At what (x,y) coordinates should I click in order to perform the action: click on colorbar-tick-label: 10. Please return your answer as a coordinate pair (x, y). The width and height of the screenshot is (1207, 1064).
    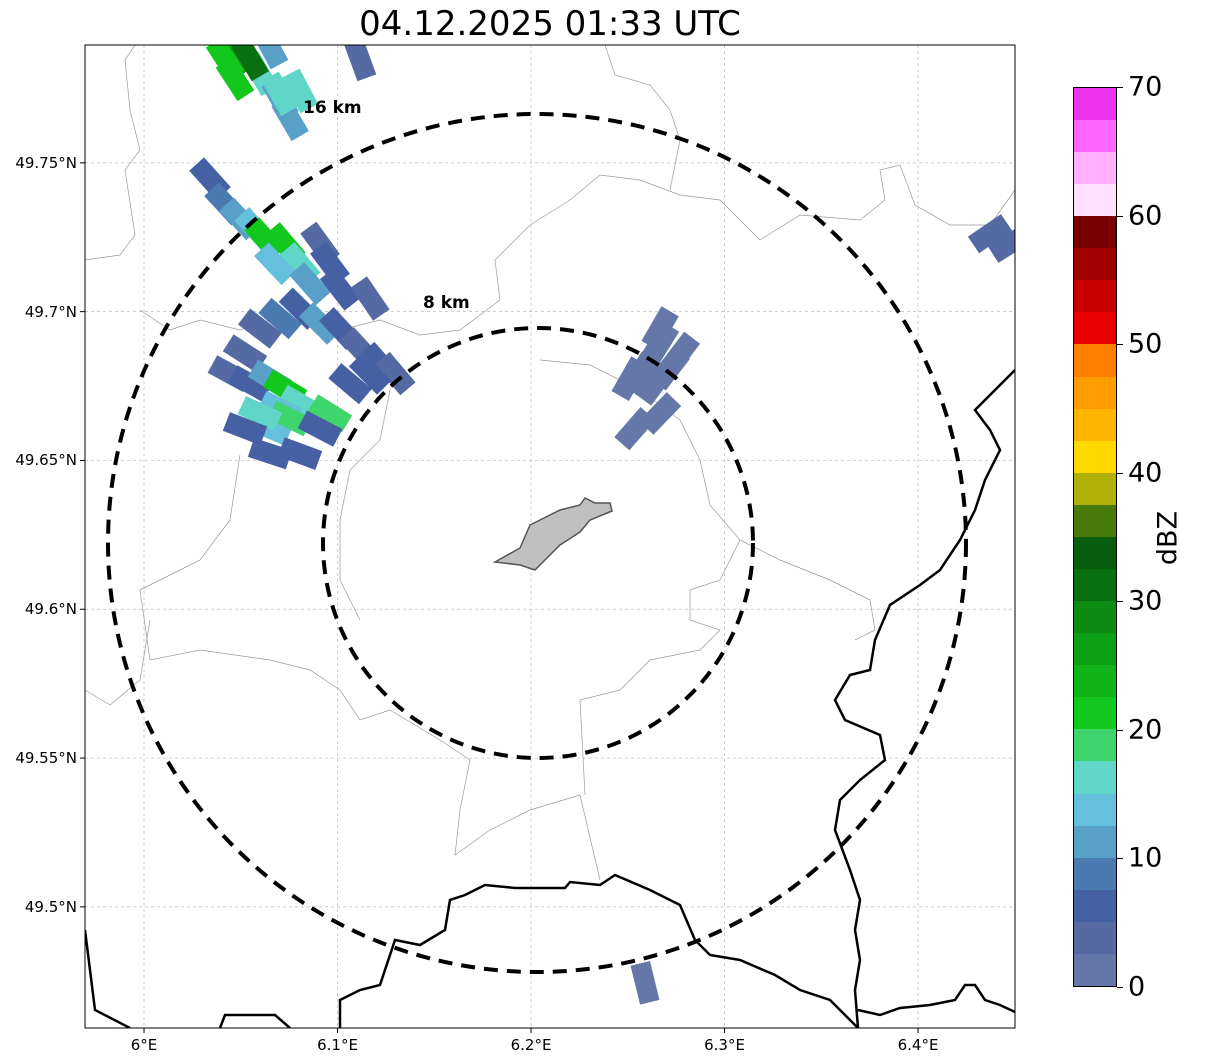
    Looking at the image, I should click on (1145, 858).